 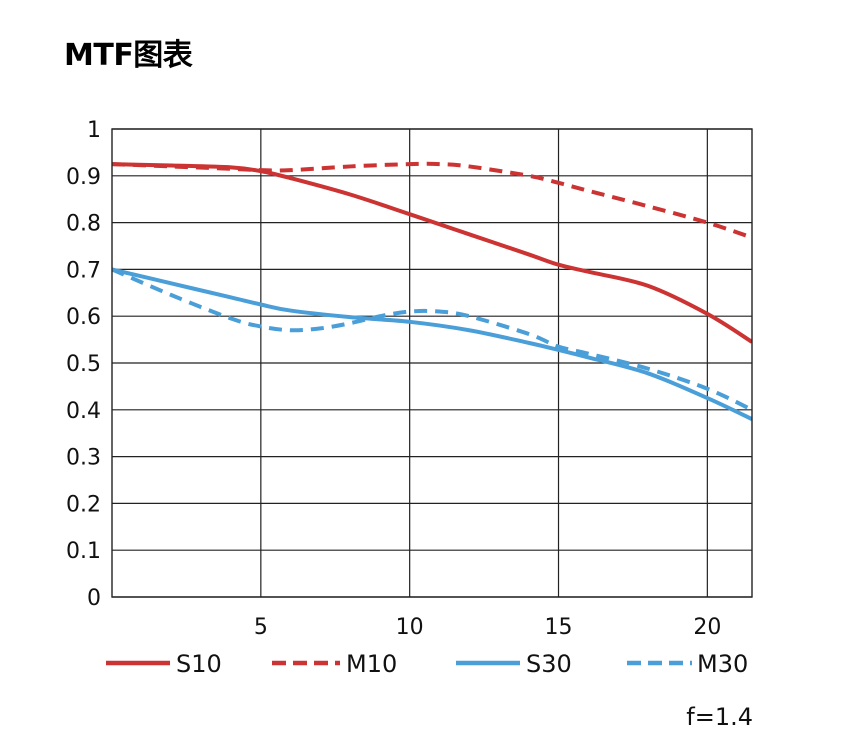 What do you see at coordinates (707, 627) in the screenshot?
I see `x-tick-label: 20` at bounding box center [707, 627].